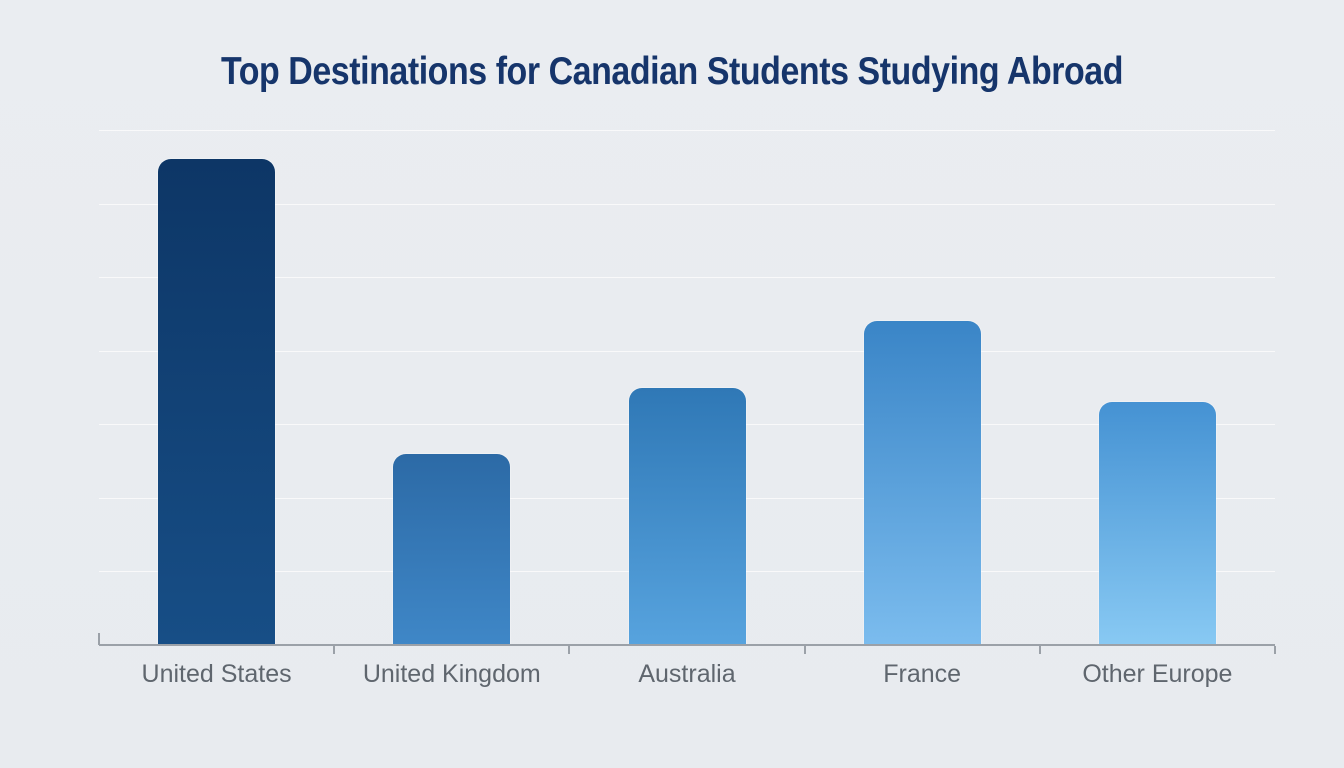 This screenshot has height=768, width=1344. What do you see at coordinates (451, 674) in the screenshot?
I see `x-label-united-kingdom: United Kingdom` at bounding box center [451, 674].